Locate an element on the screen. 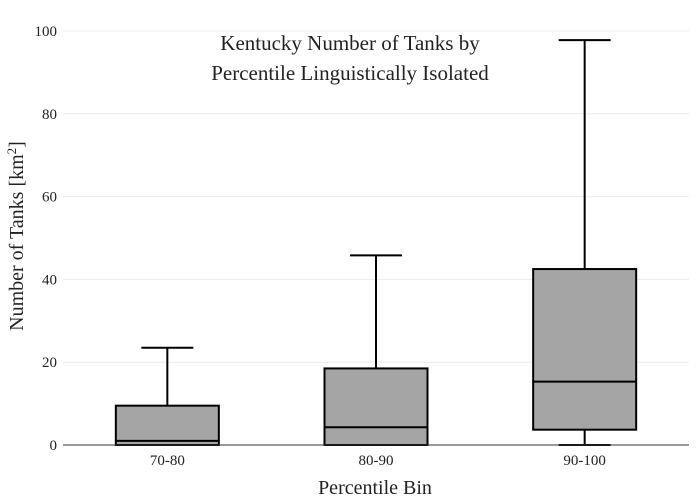  y-axis-title-main: Number of Tanks [km is located at coordinates (17, 242).